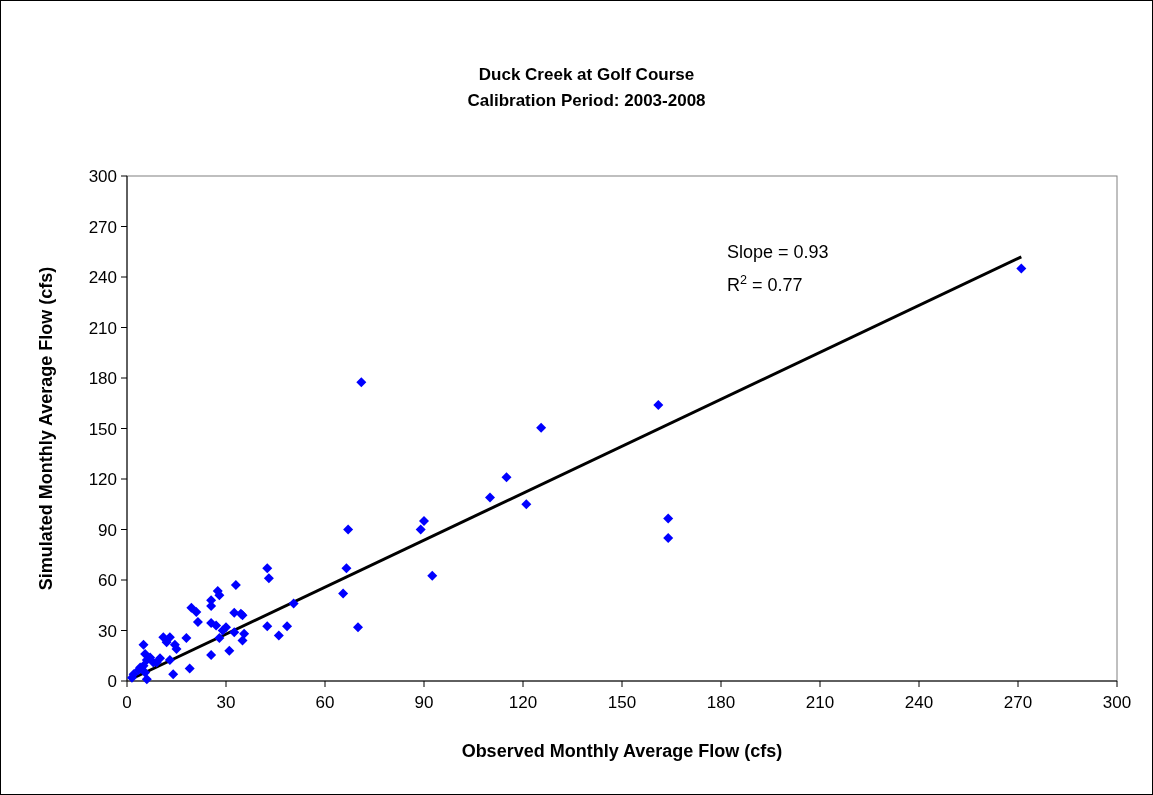 The width and height of the screenshot is (1153, 795). What do you see at coordinates (46, 428) in the screenshot?
I see `y-axis-title: Simulated Monthly Average Flow (cfs)` at bounding box center [46, 428].